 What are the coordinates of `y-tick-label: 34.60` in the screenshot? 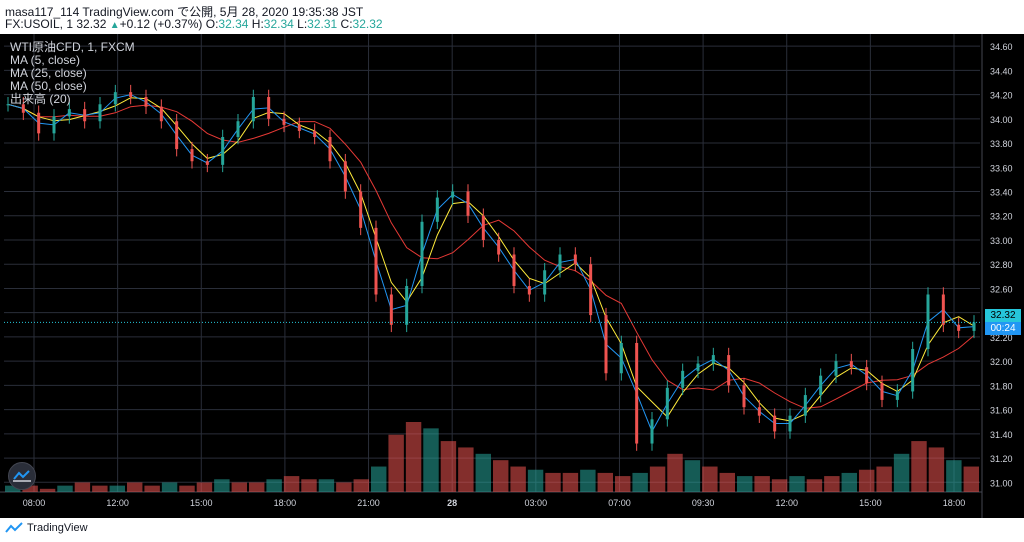 It's located at (1001, 47).